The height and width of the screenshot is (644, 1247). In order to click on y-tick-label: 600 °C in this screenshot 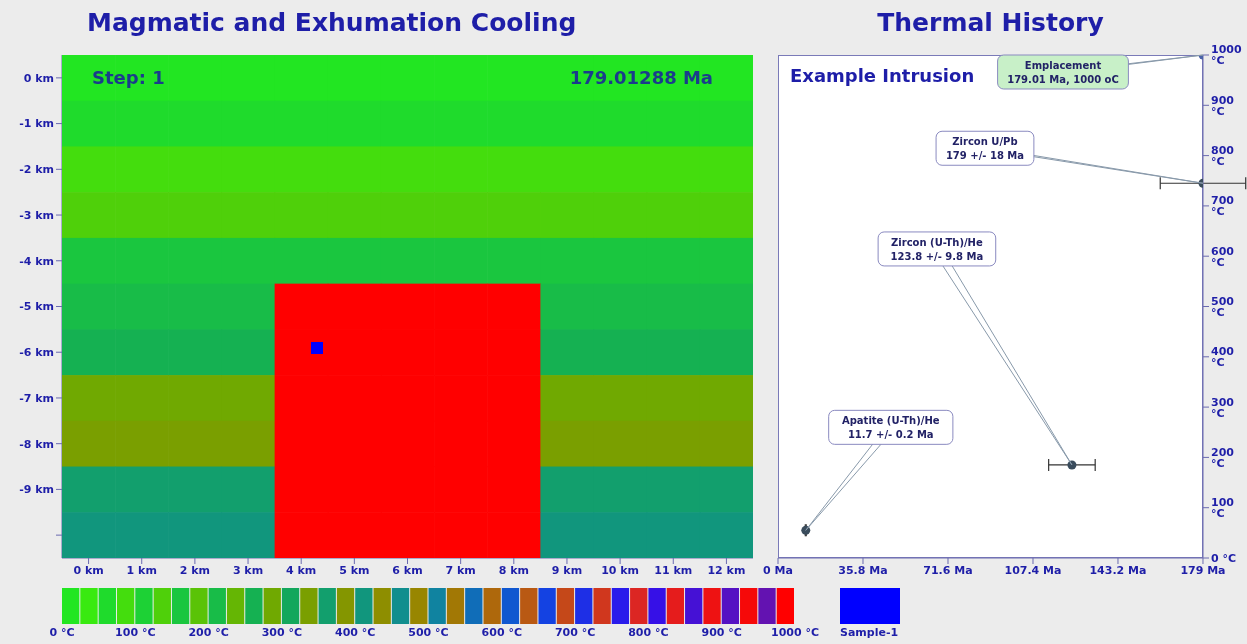, I will do `click(1223, 256)`.